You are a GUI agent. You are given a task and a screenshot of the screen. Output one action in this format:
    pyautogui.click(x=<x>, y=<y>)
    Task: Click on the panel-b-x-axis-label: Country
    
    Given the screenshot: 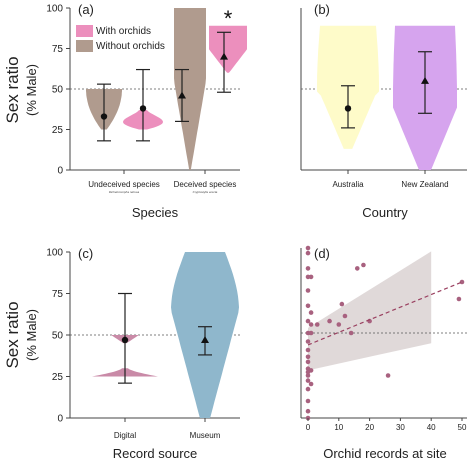 What is the action you would take?
    pyautogui.click(x=385, y=212)
    